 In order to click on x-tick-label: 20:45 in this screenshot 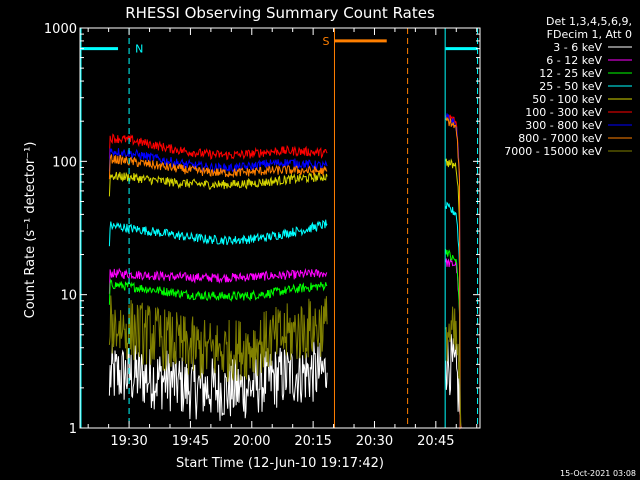, I will do `click(435, 441)`.